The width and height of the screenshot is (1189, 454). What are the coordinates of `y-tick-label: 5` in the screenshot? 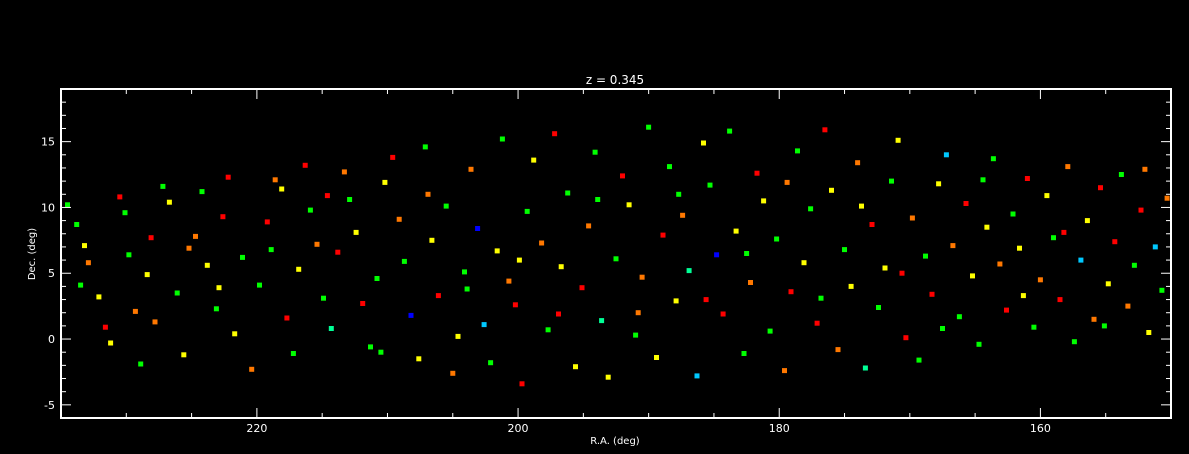 It's located at (51, 273).